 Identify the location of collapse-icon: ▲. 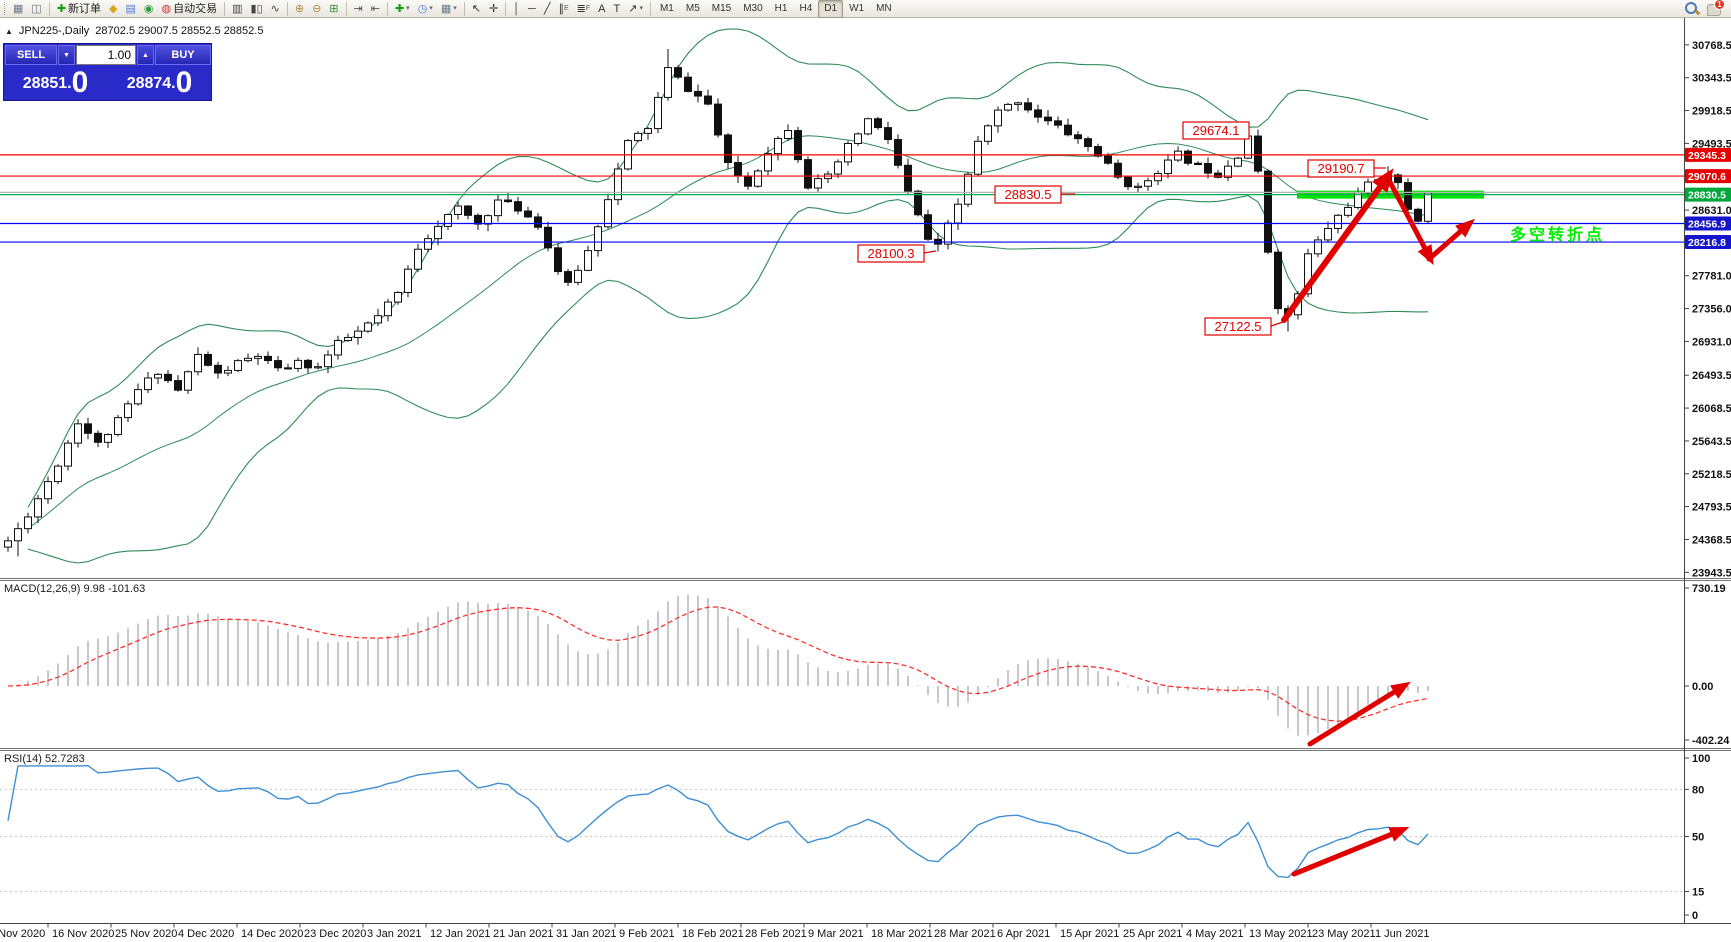
(9, 31).